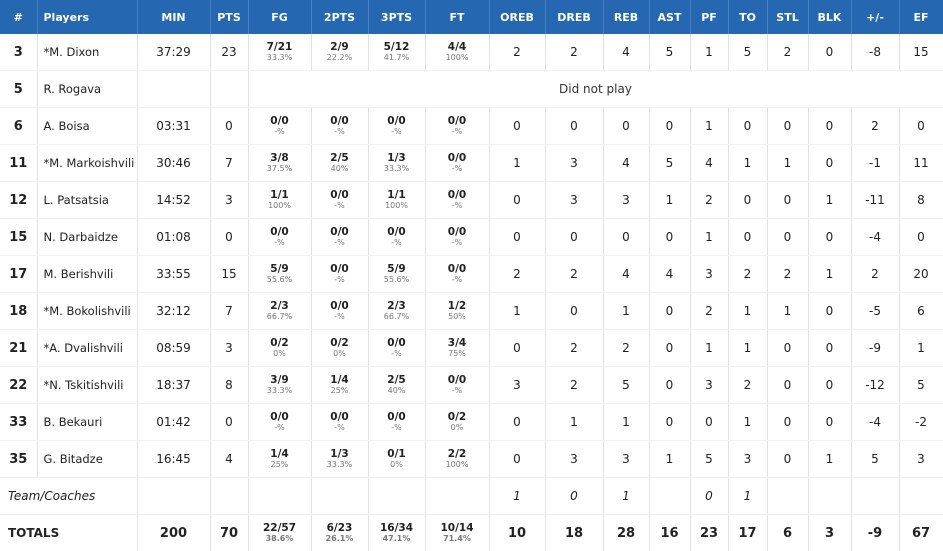  Describe the element at coordinates (517, 385) in the screenshot. I see `oreb-cell: 3` at that location.